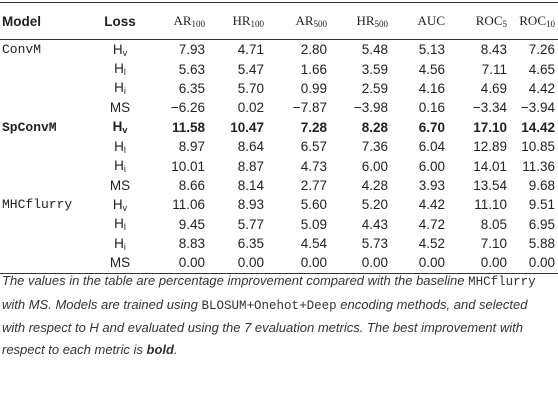 This screenshot has width=558, height=403. What do you see at coordinates (431, 108) in the screenshot?
I see `value-cell: 0.16` at bounding box center [431, 108].